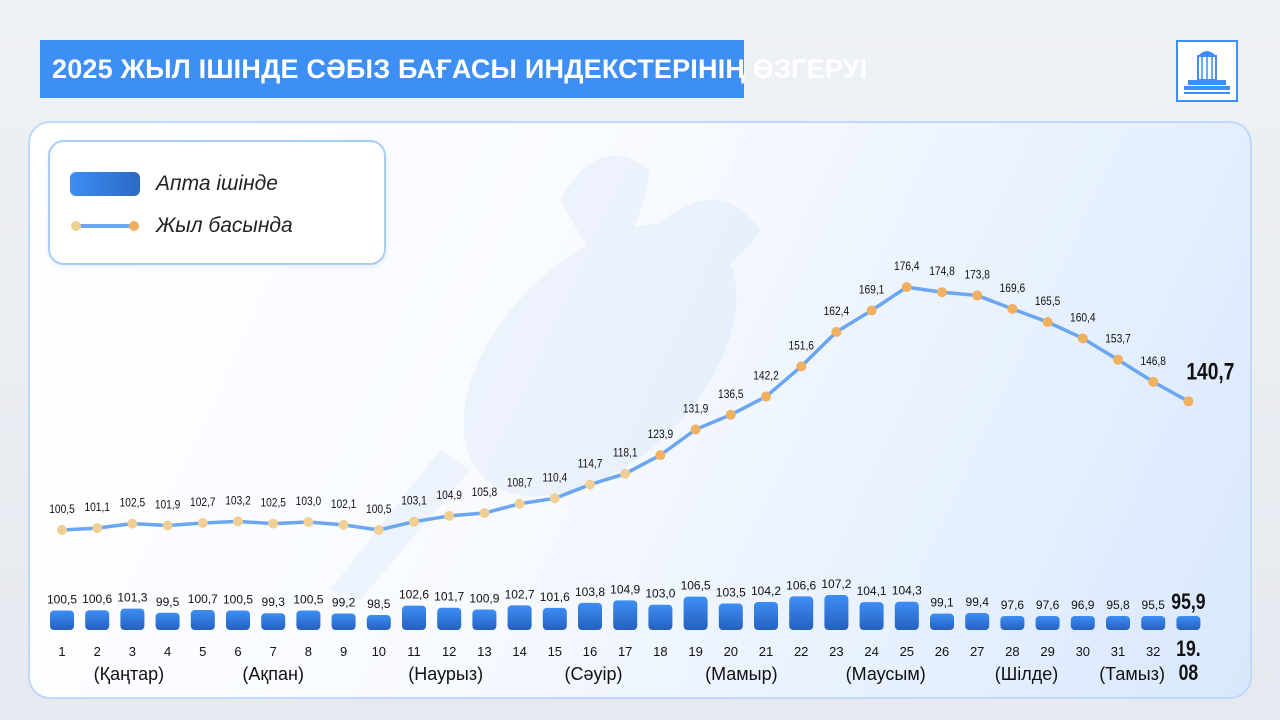 Image resolution: width=1280 pixels, height=720 pixels. I want to click on building-logo-icon, so click(1207, 72).